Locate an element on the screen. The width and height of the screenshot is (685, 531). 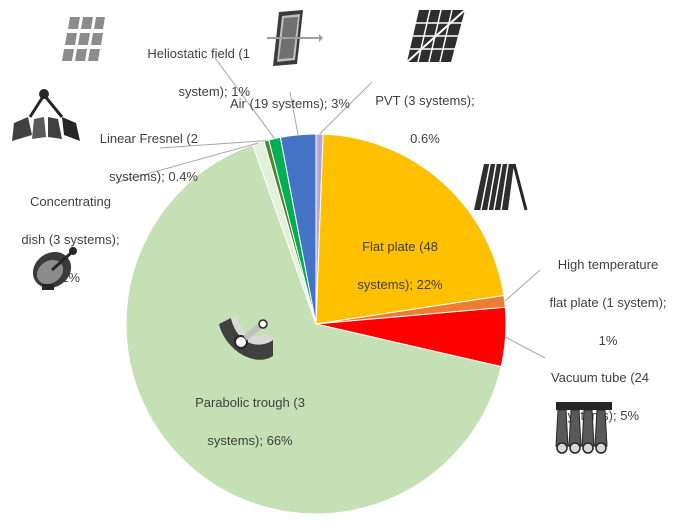
leader-line-heliostatic-field-1-system is located at coordinates (244, 98).